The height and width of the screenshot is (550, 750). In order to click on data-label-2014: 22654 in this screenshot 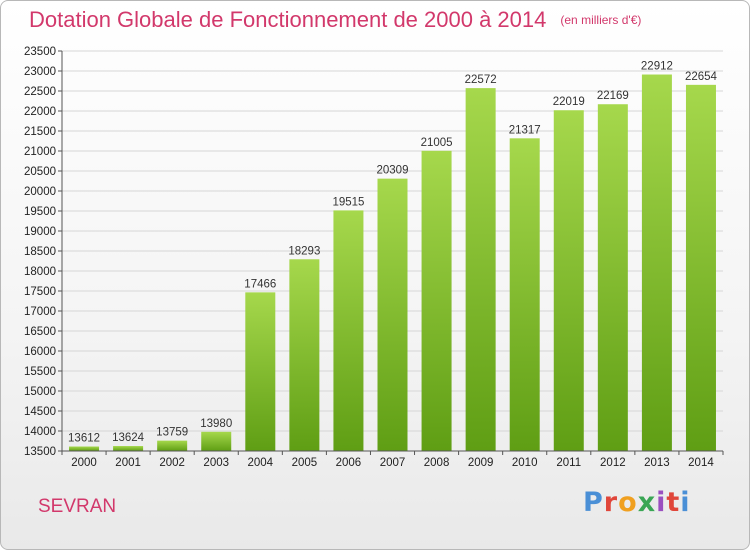, I will do `click(701, 77)`.